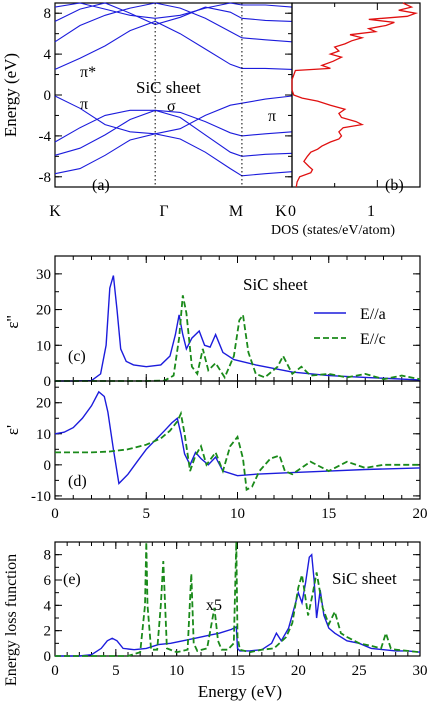 The height and width of the screenshot is (705, 436). Describe the element at coordinates (334, 95) in the screenshot. I see `panel-b-x-ticks` at that location.